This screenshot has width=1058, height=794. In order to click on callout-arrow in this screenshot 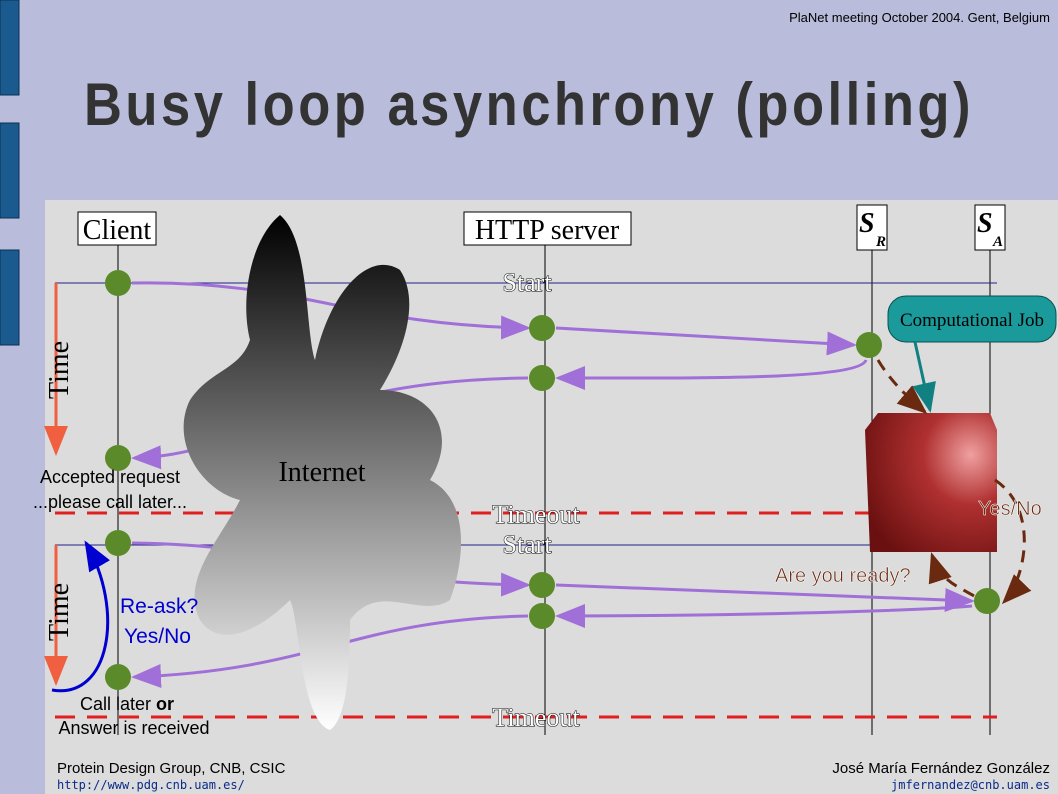, I will do `click(924, 377)`.